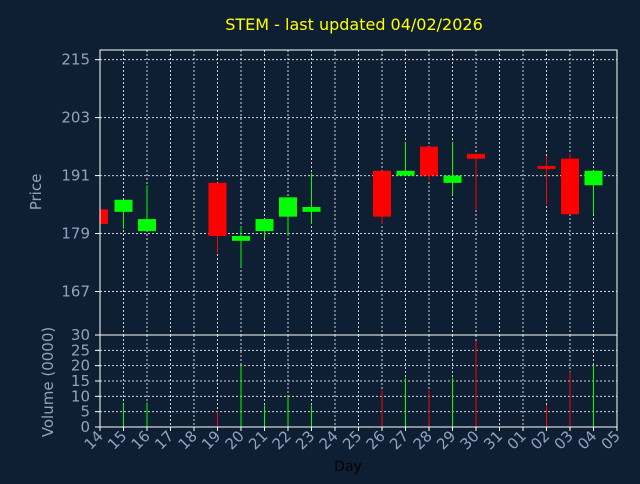  I want to click on price-axis-label: Price, so click(36, 192).